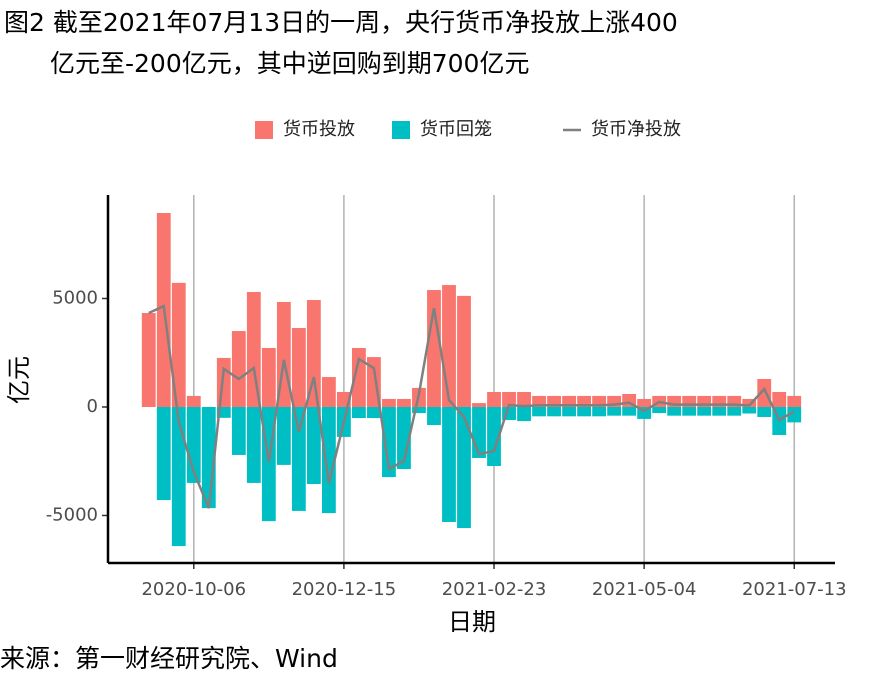 This screenshot has height=688, width=885. I want to click on chart-title: 图2 截至2021年07月13日的一周，央行货币净投放上涨400, so click(341, 22).